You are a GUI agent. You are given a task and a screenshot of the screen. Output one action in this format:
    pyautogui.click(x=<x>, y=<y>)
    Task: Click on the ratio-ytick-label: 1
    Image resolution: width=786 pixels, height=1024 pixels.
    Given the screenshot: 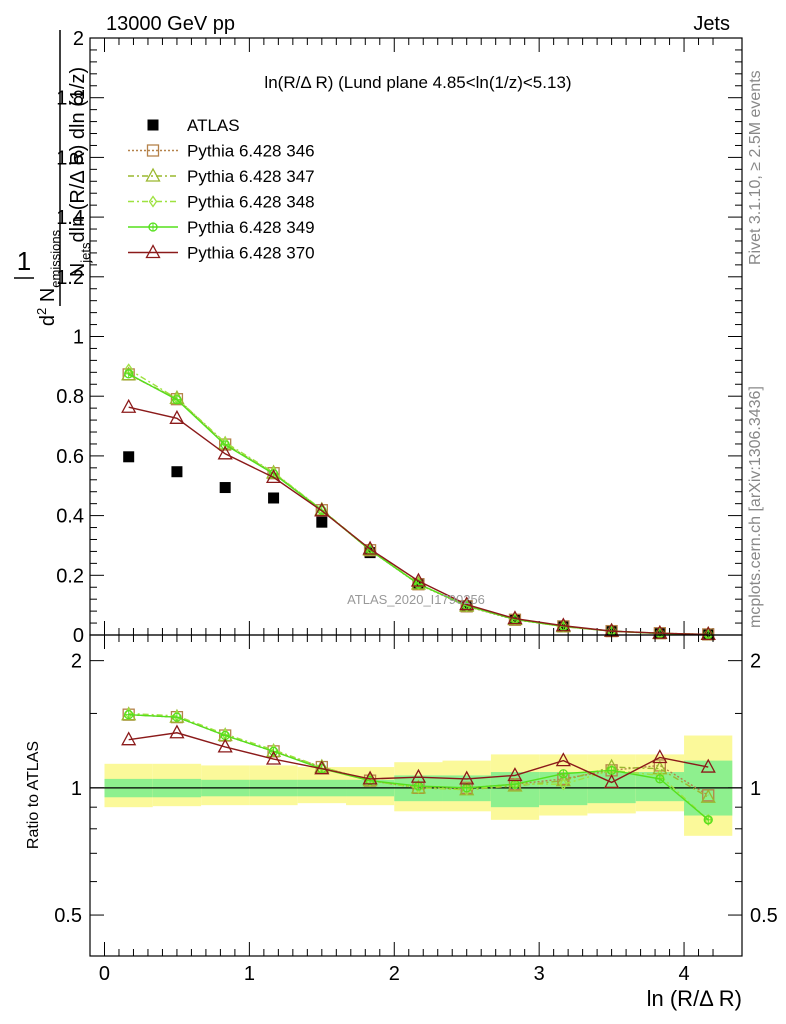 What is the action you would take?
    pyautogui.click(x=76, y=789)
    